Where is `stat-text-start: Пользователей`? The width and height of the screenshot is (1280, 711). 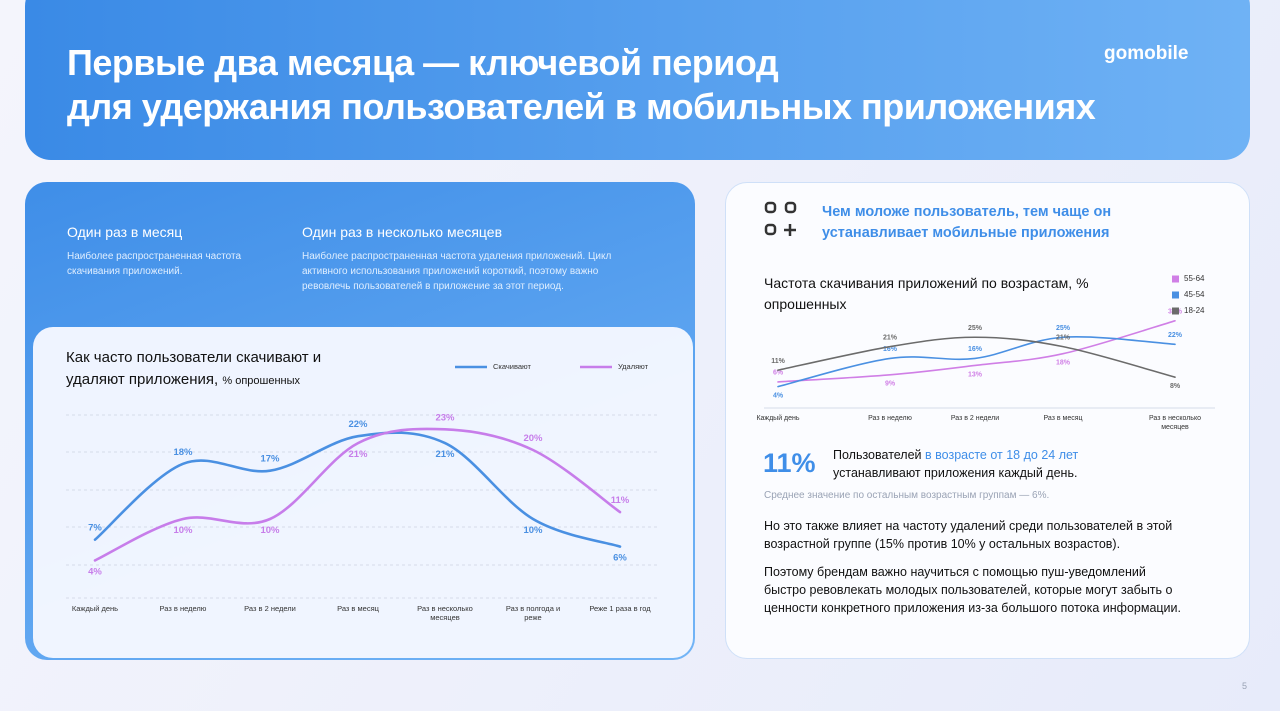 stat-text-start: Пользователей is located at coordinates (877, 455).